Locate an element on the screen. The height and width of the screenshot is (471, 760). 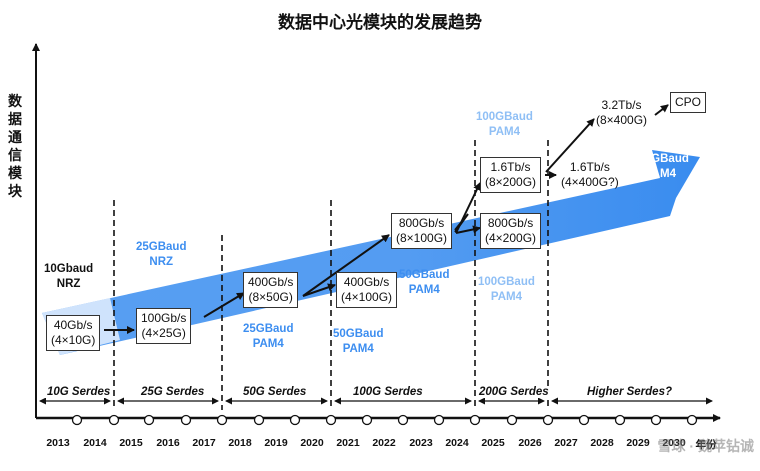
baud-50g-pam4-b-line2: PAM4 is located at coordinates (424, 290).